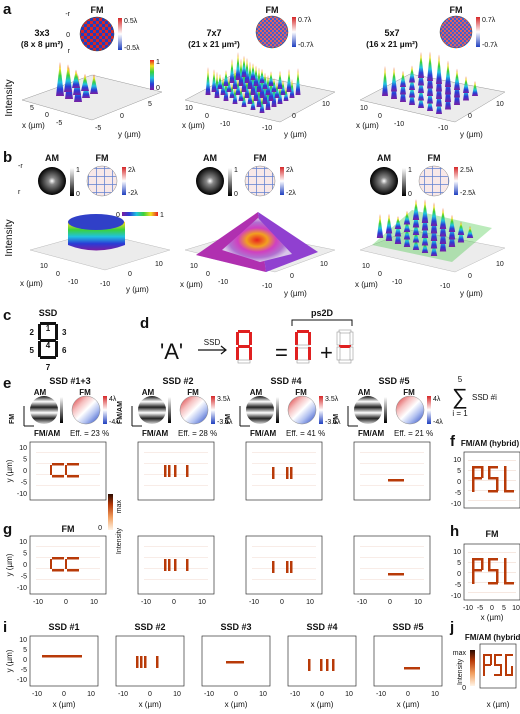 Image resolution: width=520 pixels, height=714 pixels. I want to click on b1-plot: 0 1 10 0 -10 -10 0 10 x (µm) y (µm), so click(95, 253).